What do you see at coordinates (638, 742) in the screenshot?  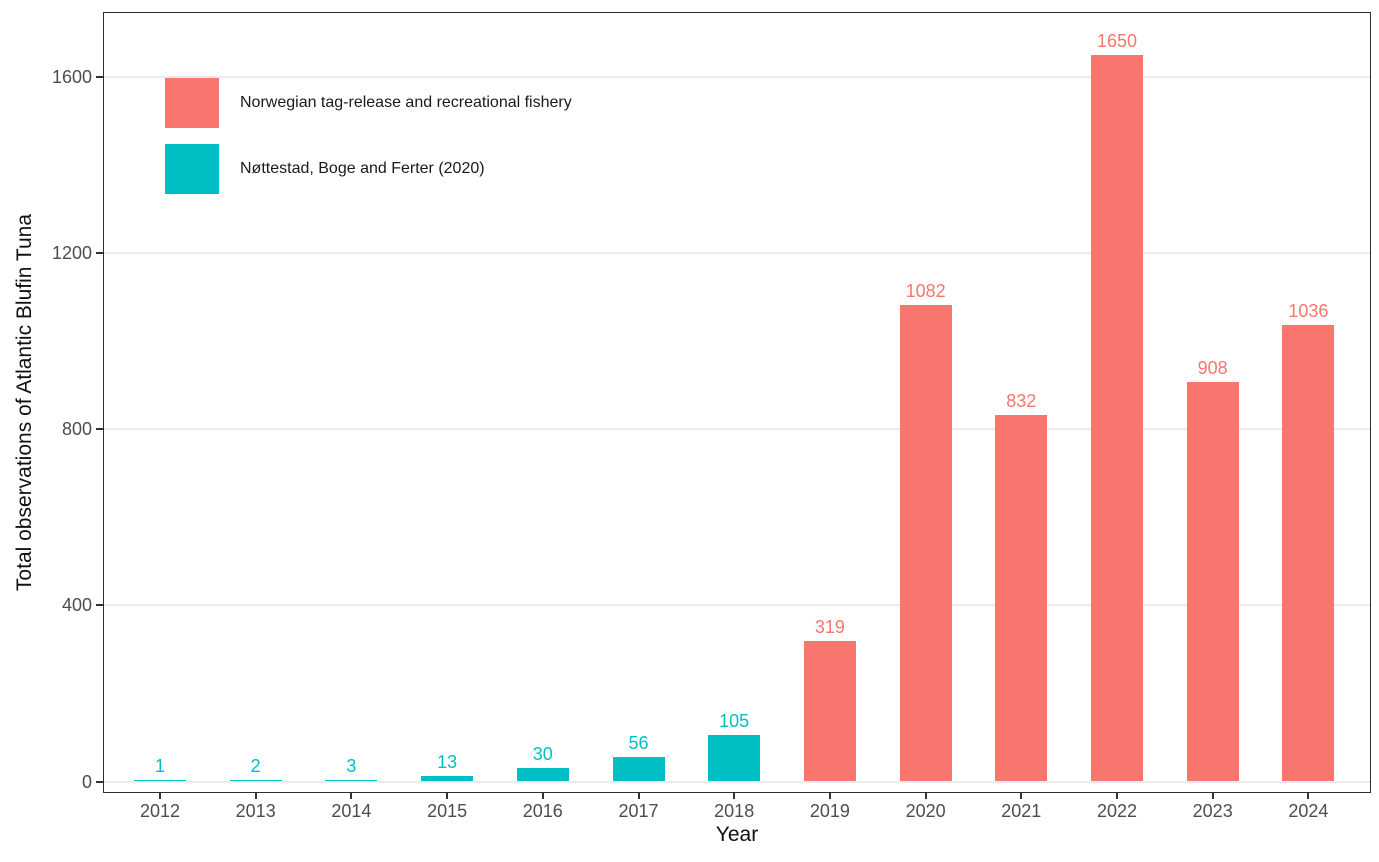 I see `bar-value-label: 56` at bounding box center [638, 742].